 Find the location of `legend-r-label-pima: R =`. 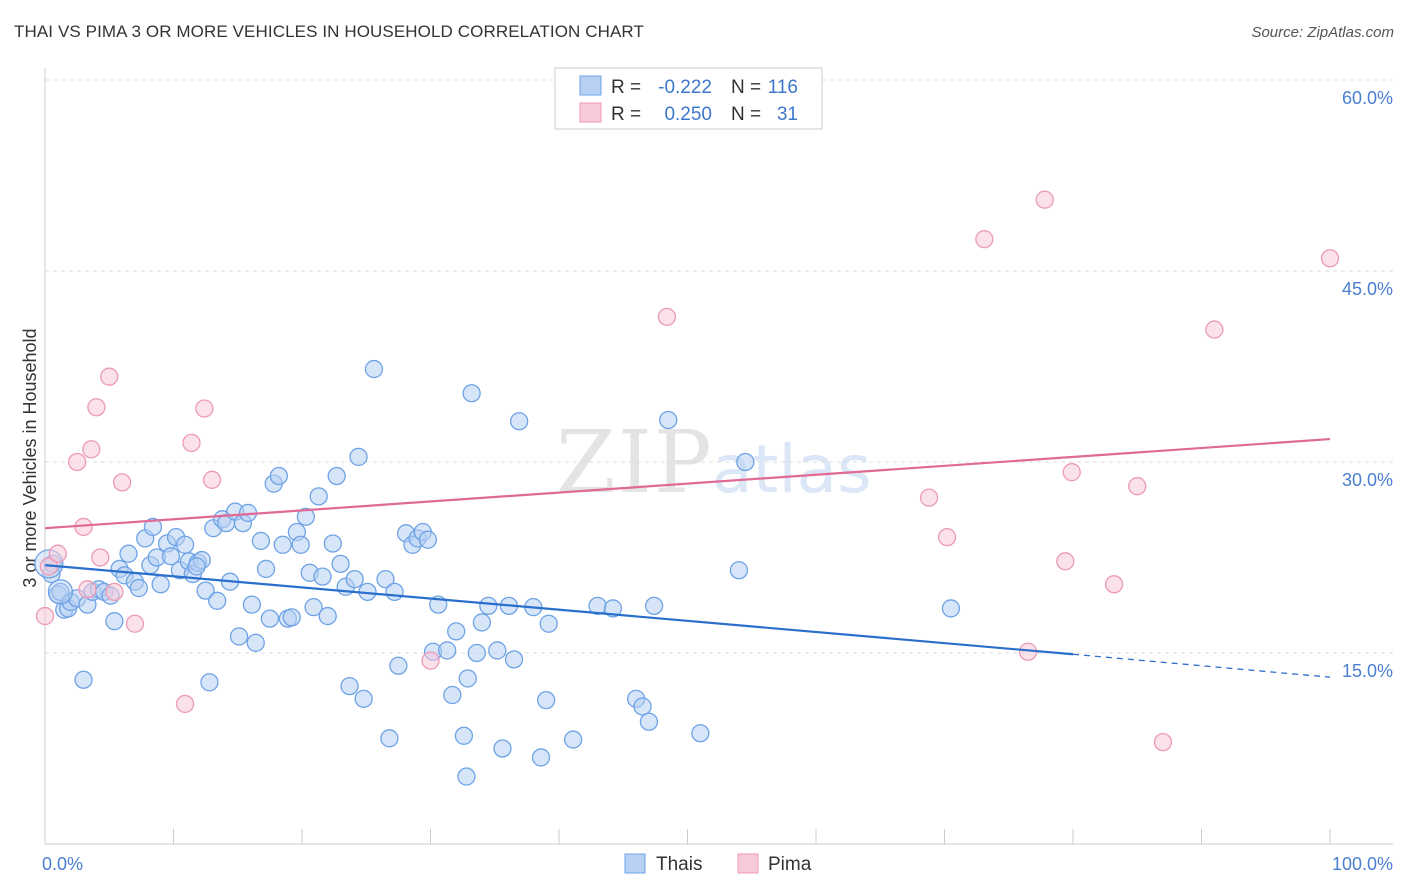

legend-r-label-pima: R = is located at coordinates (626, 114).